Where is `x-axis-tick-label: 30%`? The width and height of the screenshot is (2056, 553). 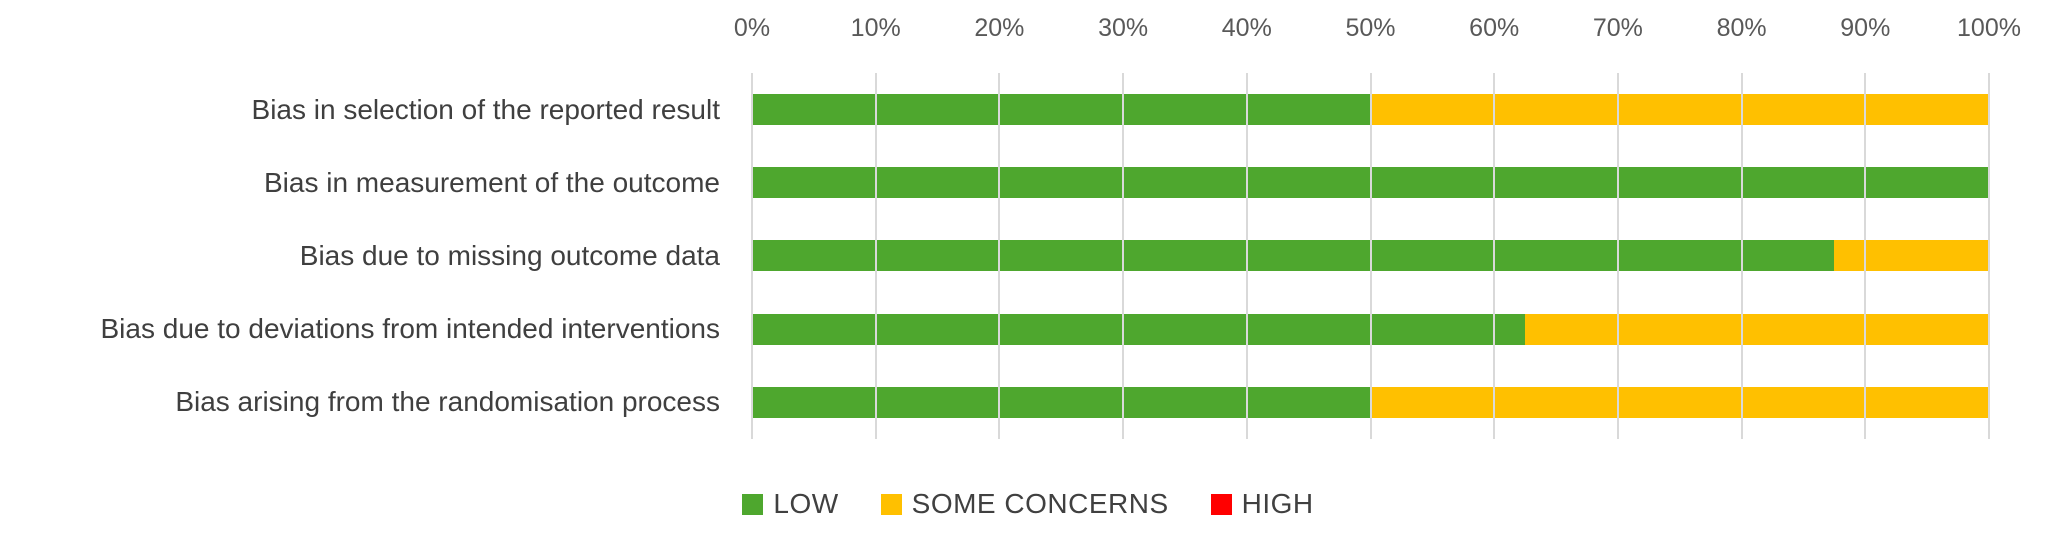
x-axis-tick-label: 30% is located at coordinates (1123, 28).